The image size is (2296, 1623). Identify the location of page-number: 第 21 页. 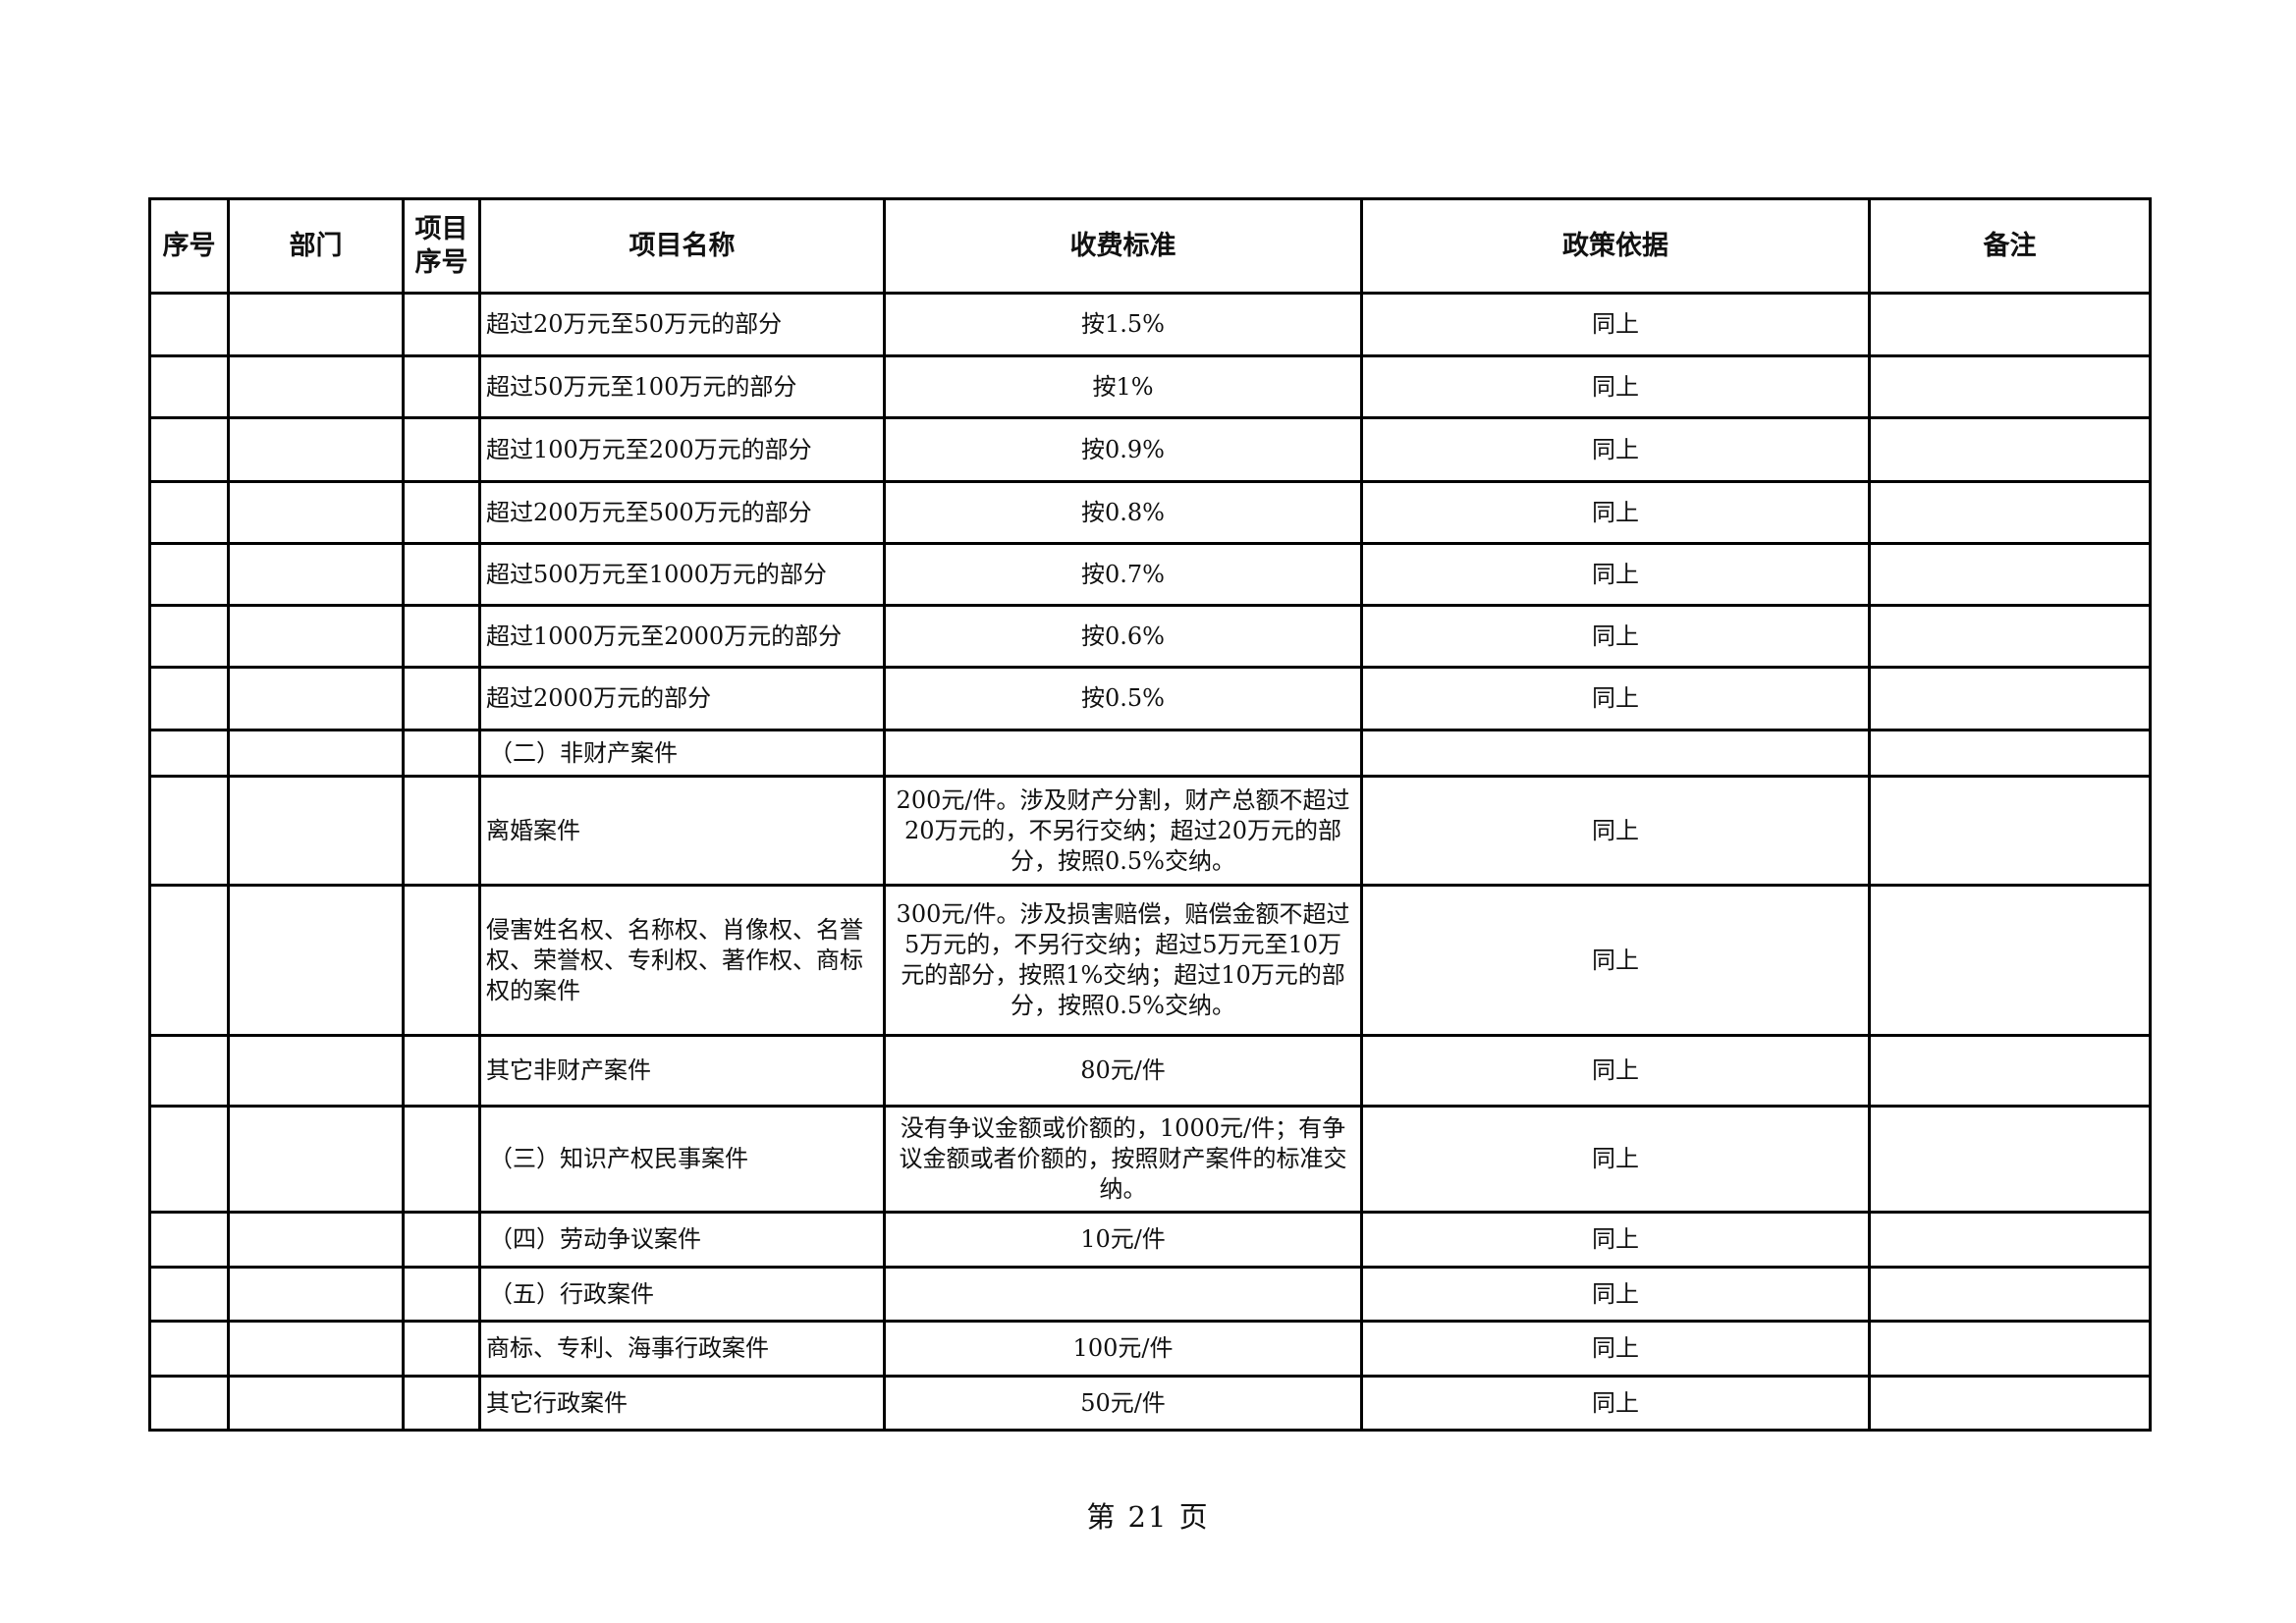
(1148, 1517).